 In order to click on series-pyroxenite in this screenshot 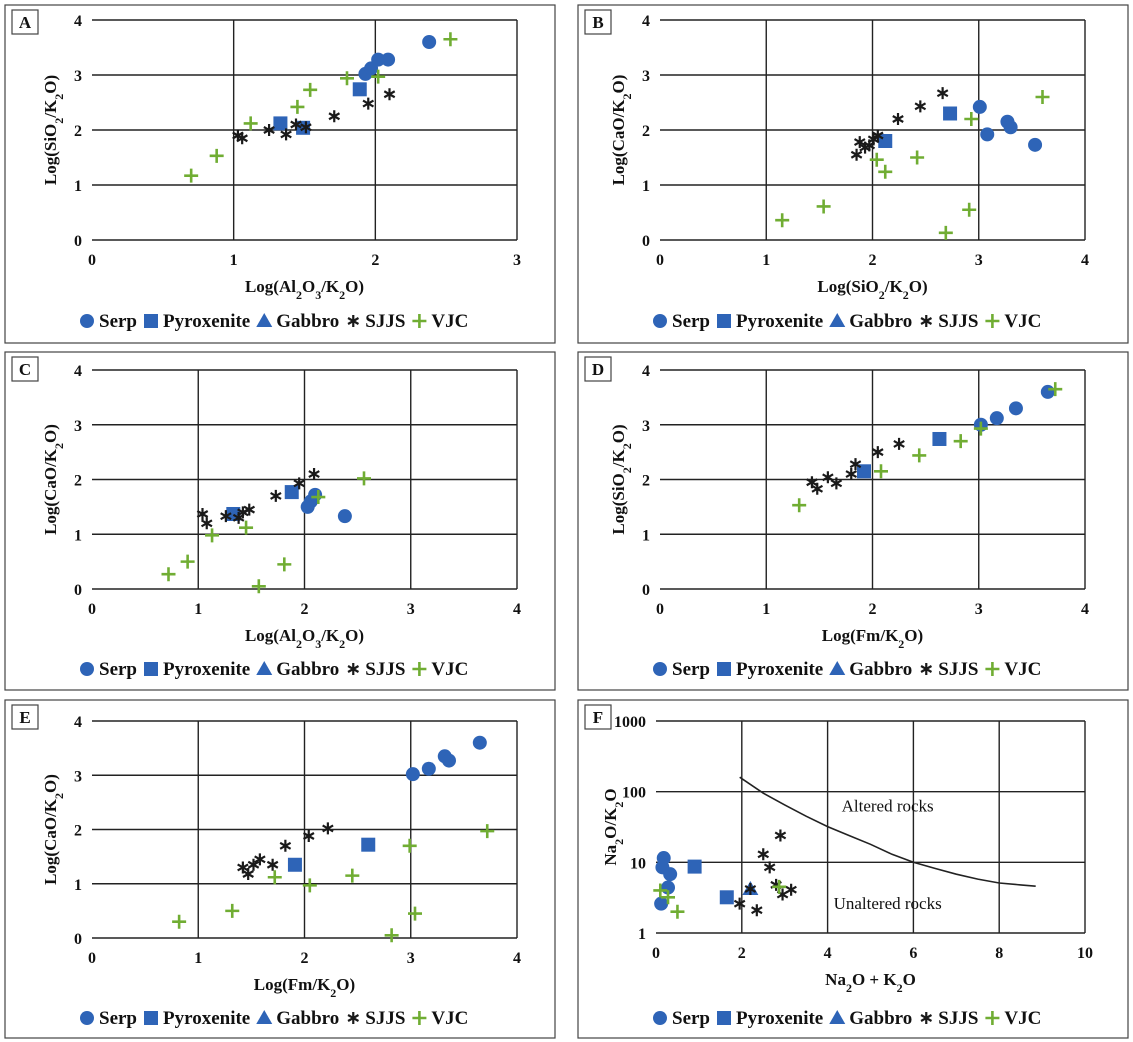, I will do `click(710, 882)`.